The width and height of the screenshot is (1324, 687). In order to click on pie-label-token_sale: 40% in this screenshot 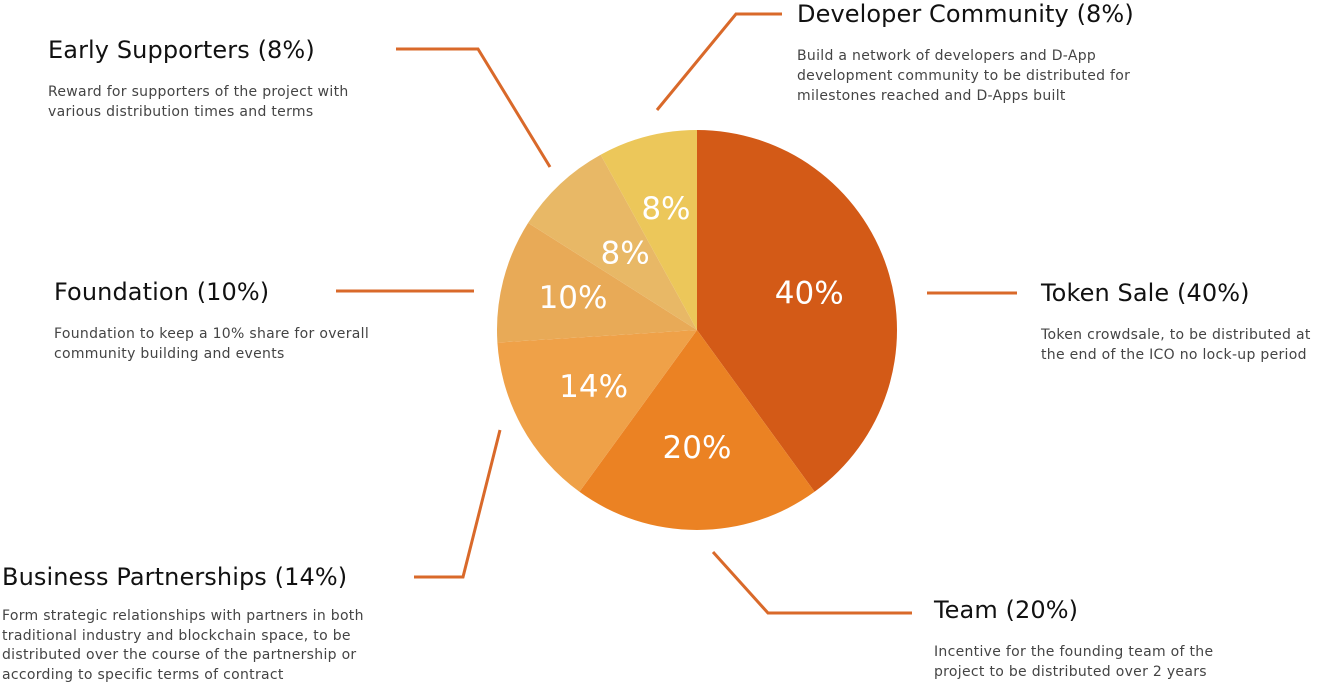, I will do `click(809, 294)`.